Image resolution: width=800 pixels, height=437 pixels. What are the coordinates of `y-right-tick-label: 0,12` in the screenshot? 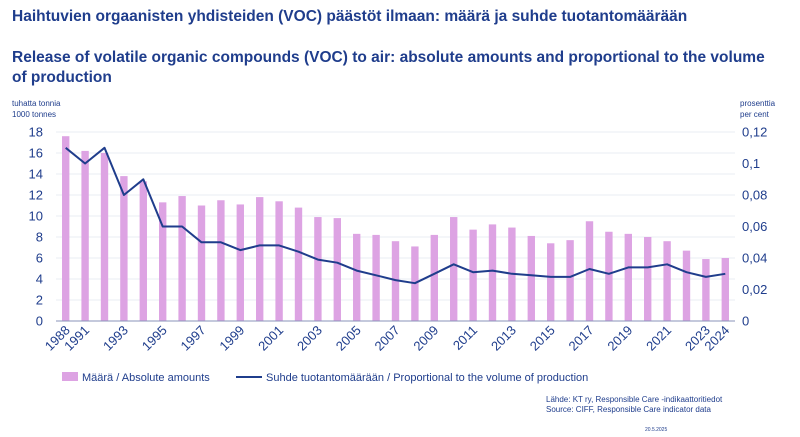 It's located at (754, 132).